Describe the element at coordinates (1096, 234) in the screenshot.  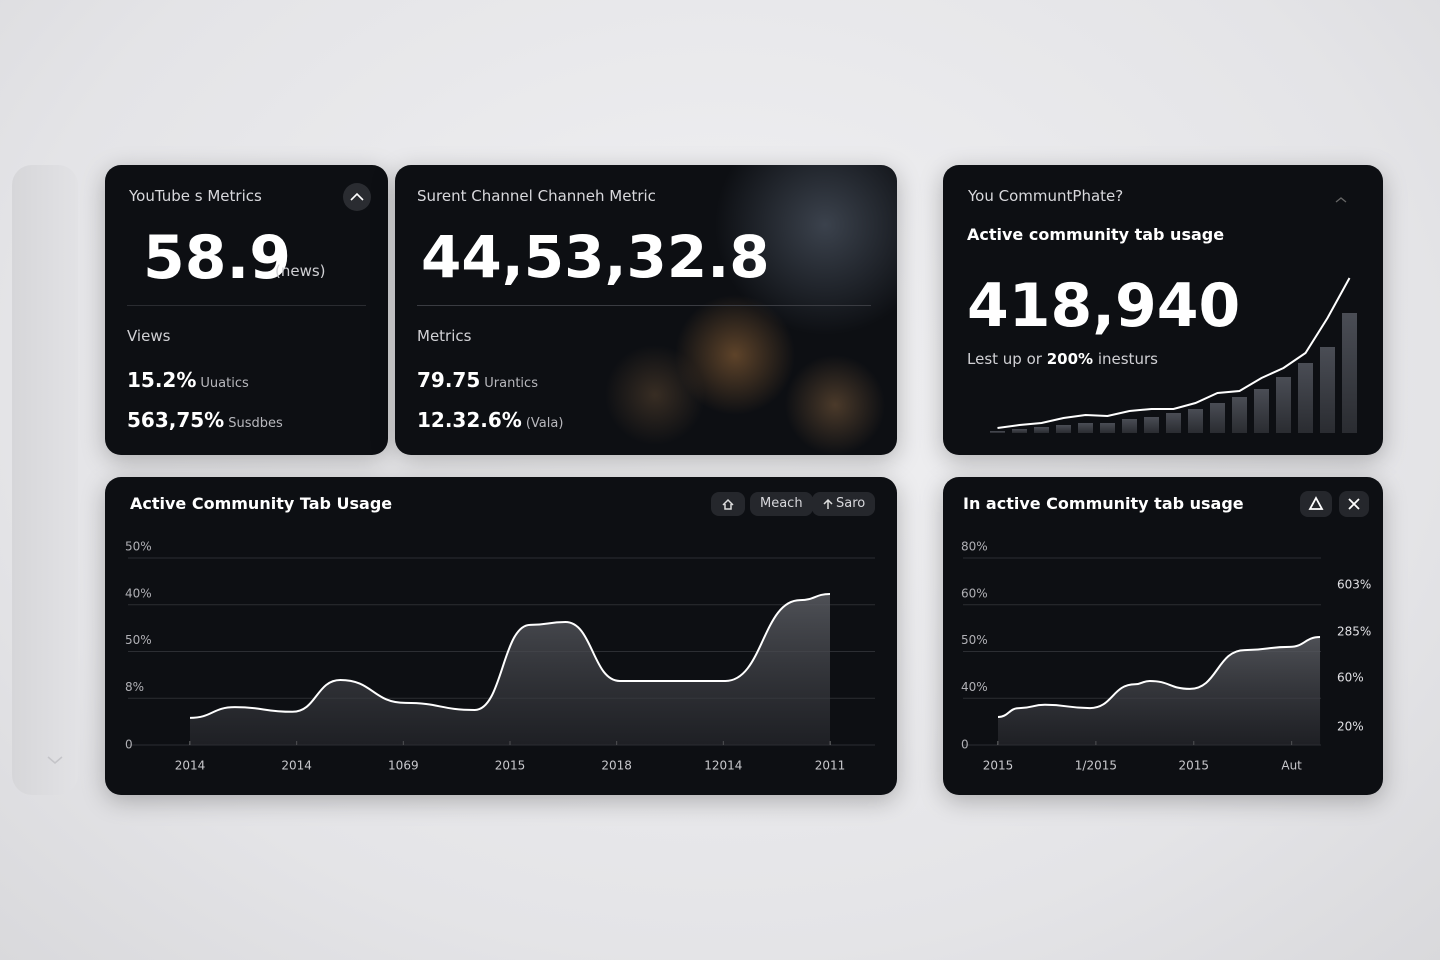
I see `card-subtitle: Active community tab usage` at that location.